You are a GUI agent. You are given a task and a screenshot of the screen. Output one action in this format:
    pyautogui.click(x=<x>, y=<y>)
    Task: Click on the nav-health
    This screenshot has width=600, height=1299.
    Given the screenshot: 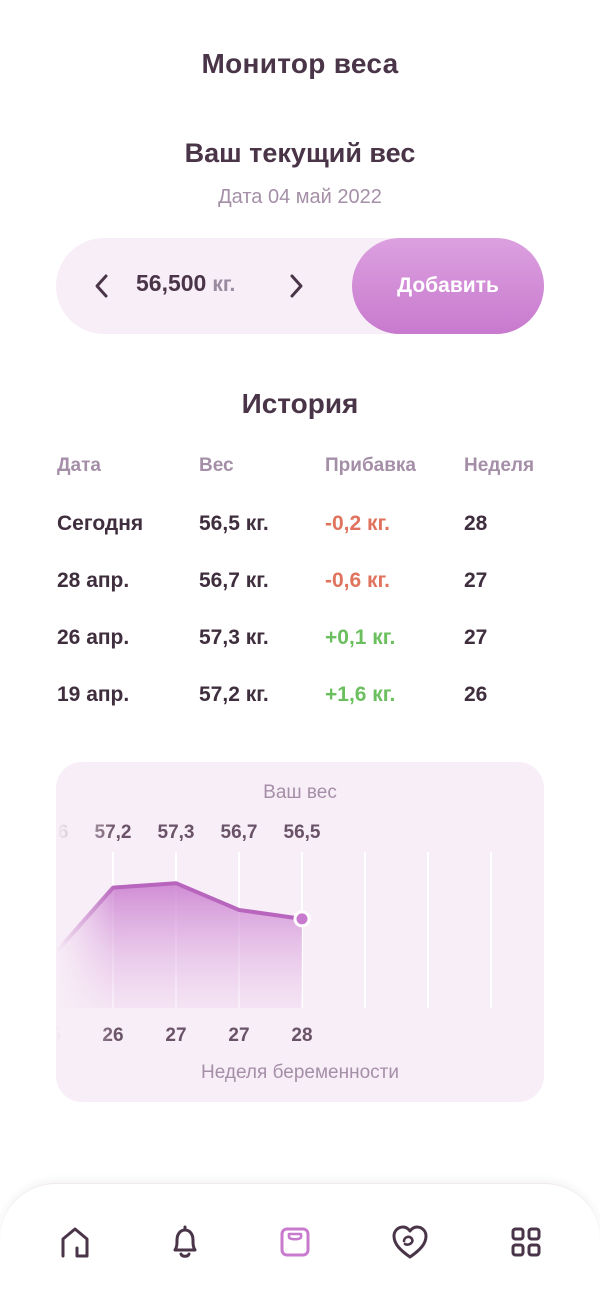 What is the action you would take?
    pyautogui.click(x=410, y=1242)
    